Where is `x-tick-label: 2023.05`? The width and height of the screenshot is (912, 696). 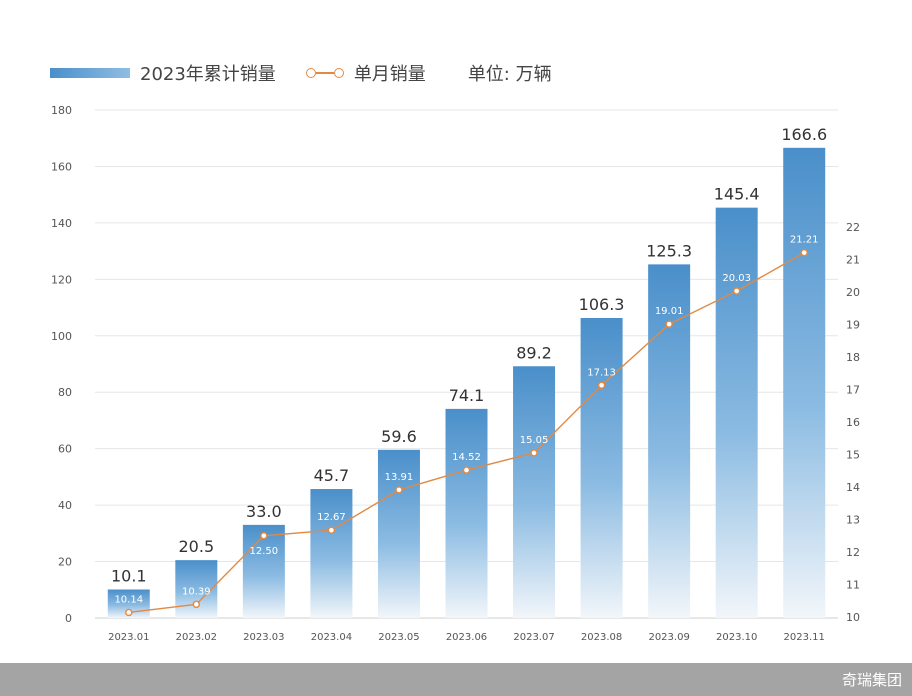
x-tick-label: 2023.05 is located at coordinates (398, 637).